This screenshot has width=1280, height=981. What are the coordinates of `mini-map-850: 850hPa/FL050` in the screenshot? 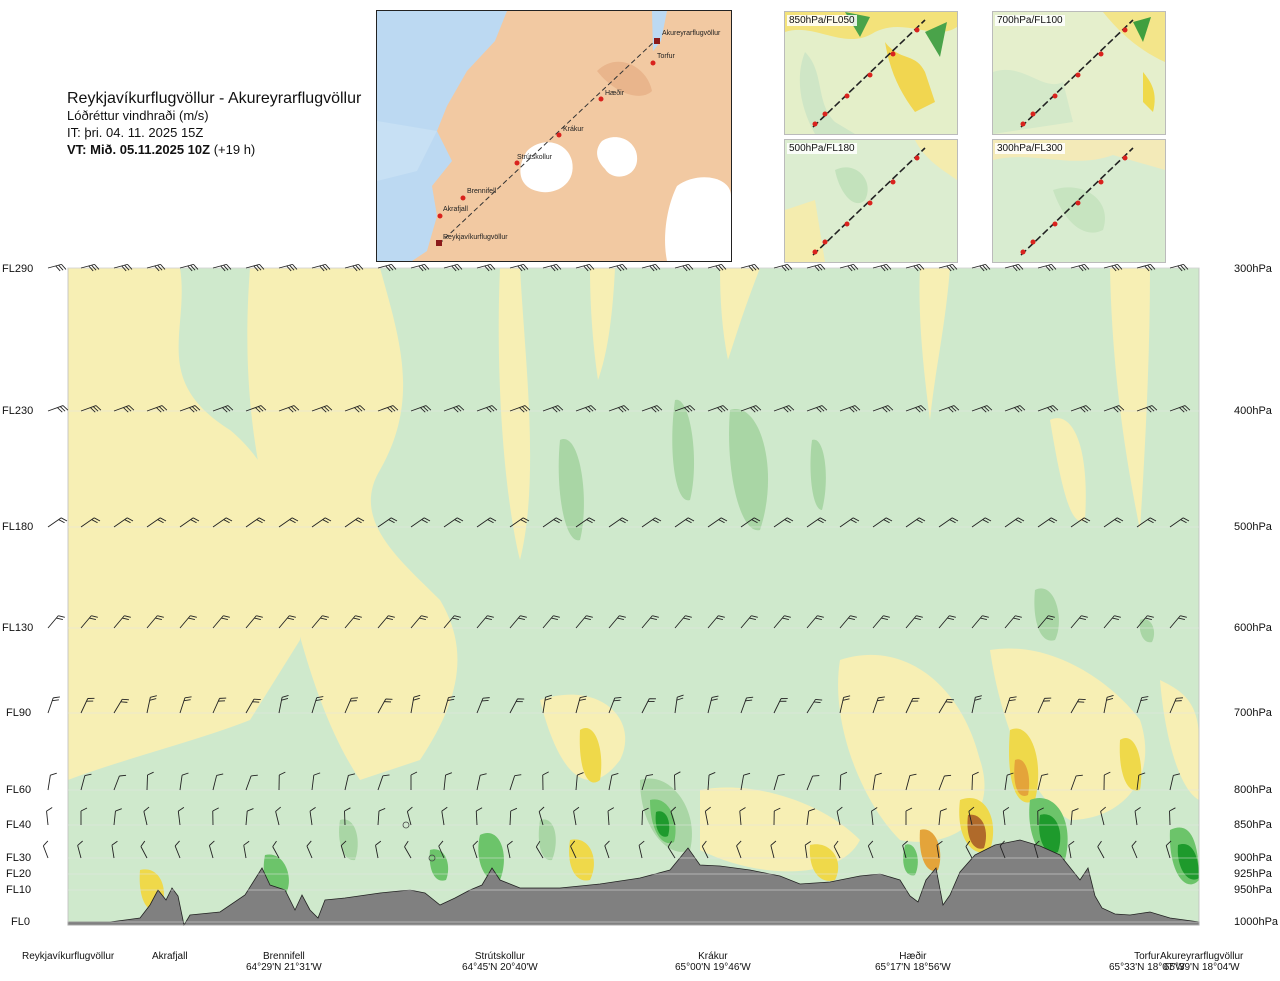 It's located at (871, 73).